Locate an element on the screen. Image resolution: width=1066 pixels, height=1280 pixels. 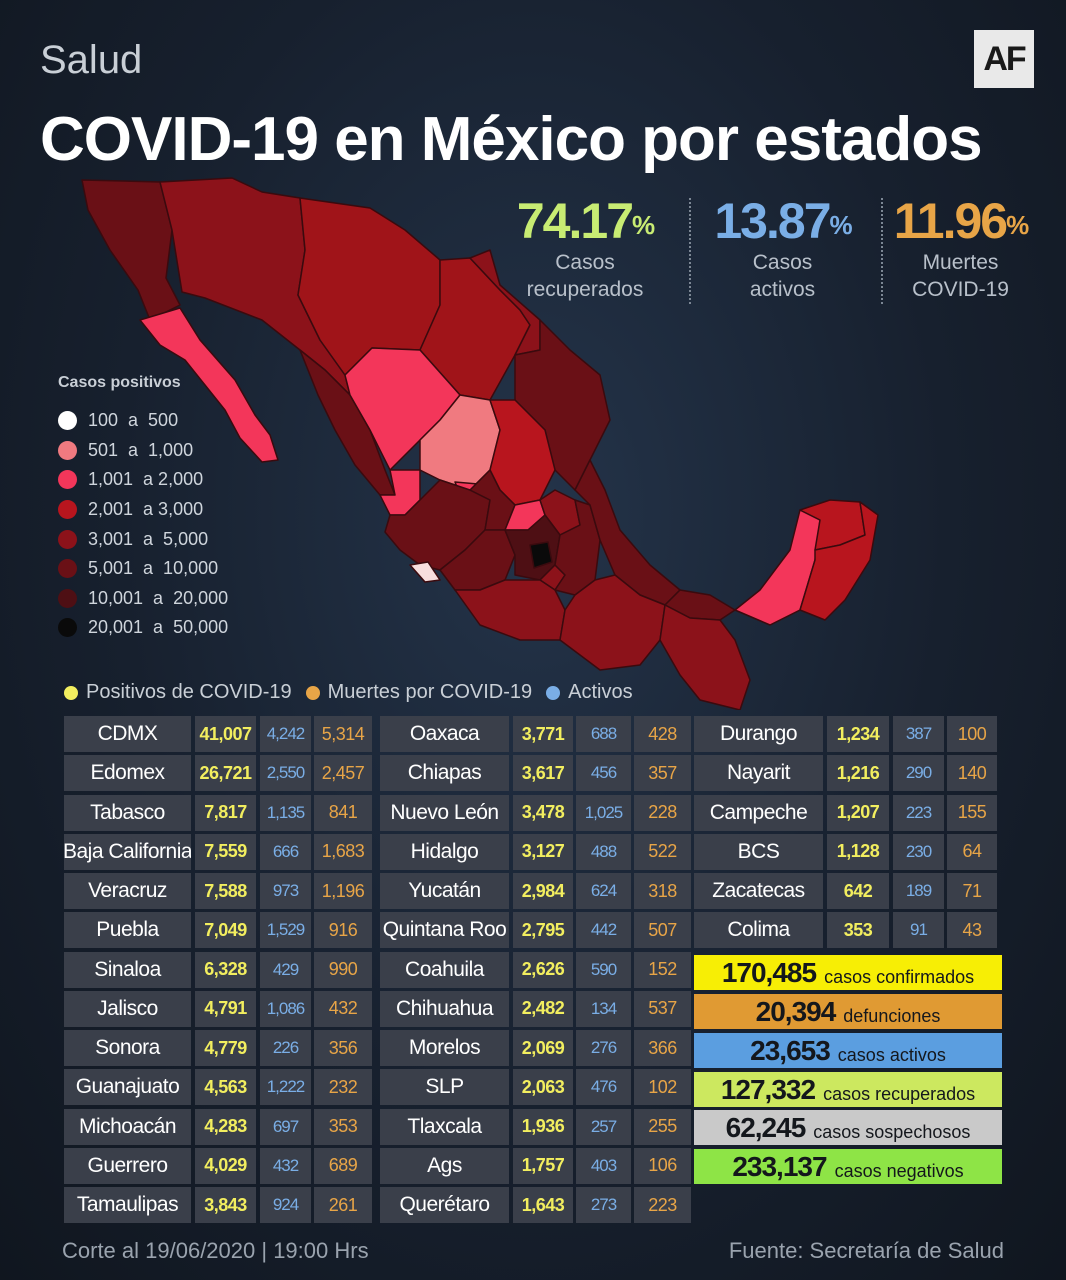
death-count: 522 is located at coordinates (662, 851).